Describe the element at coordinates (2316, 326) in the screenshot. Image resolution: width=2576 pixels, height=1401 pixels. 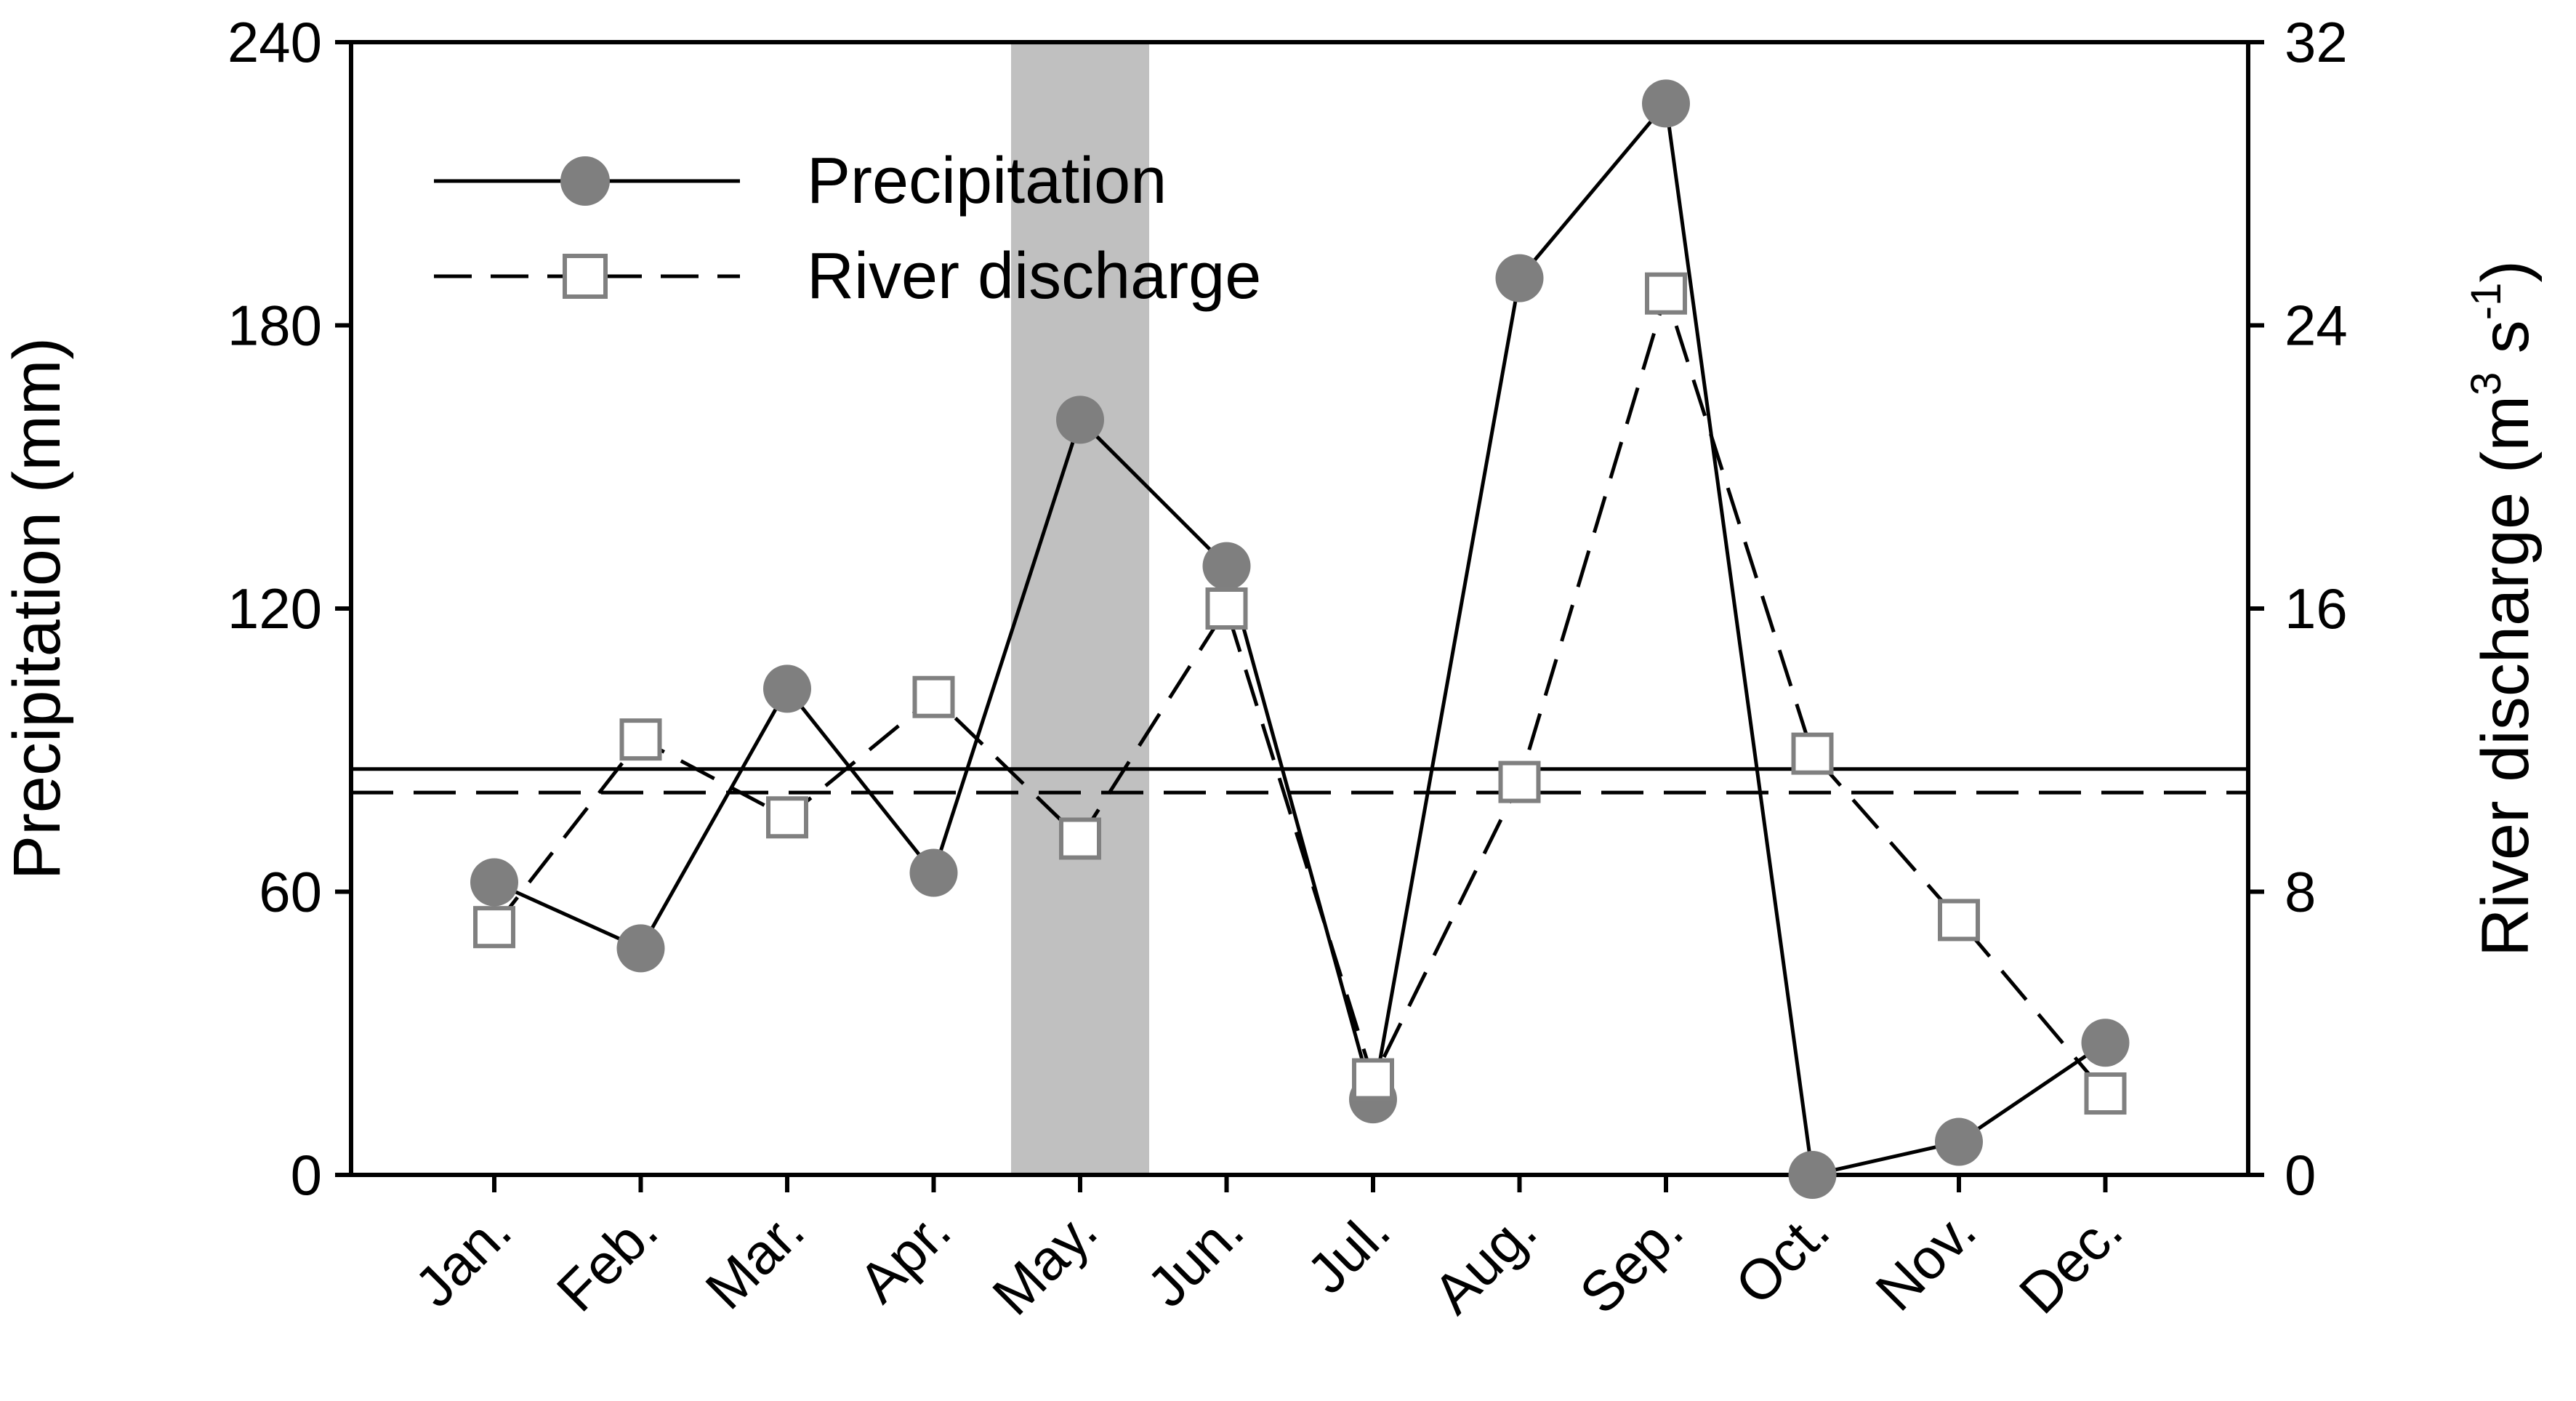
I see `right-tick-label: 24` at that location.